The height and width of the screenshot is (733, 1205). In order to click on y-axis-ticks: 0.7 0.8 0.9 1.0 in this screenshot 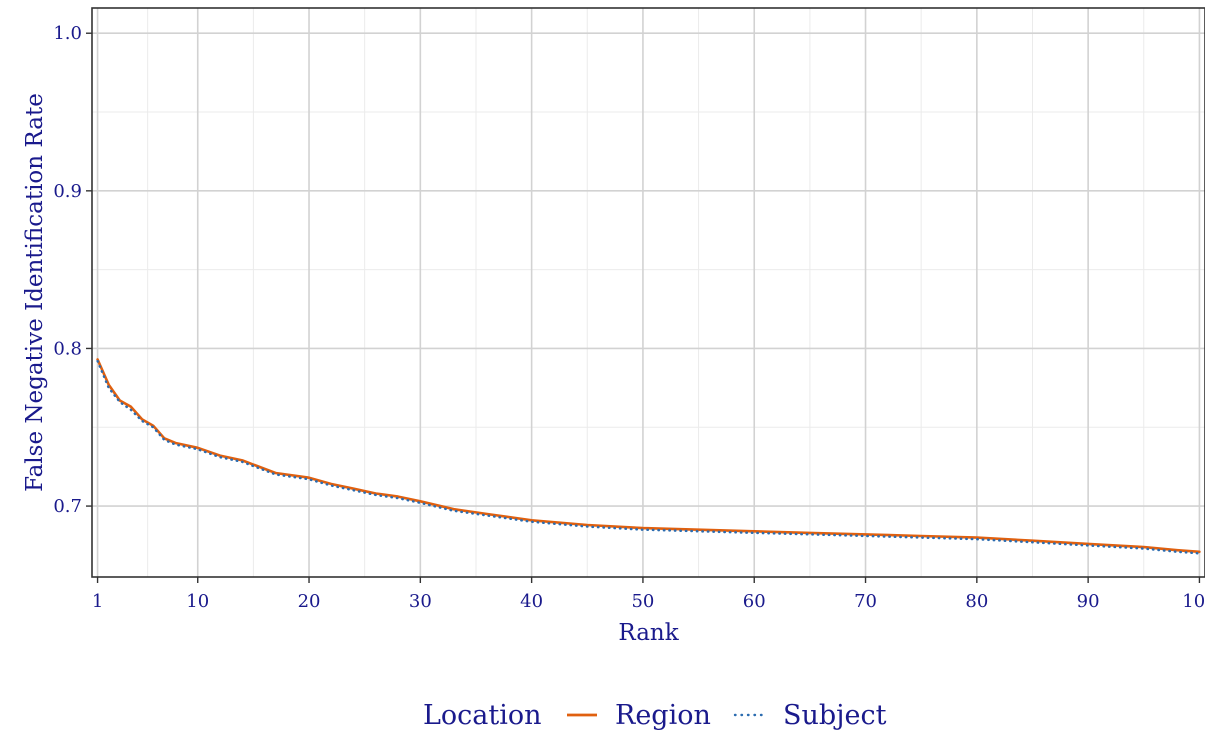, I will do `click(72, 270)`.